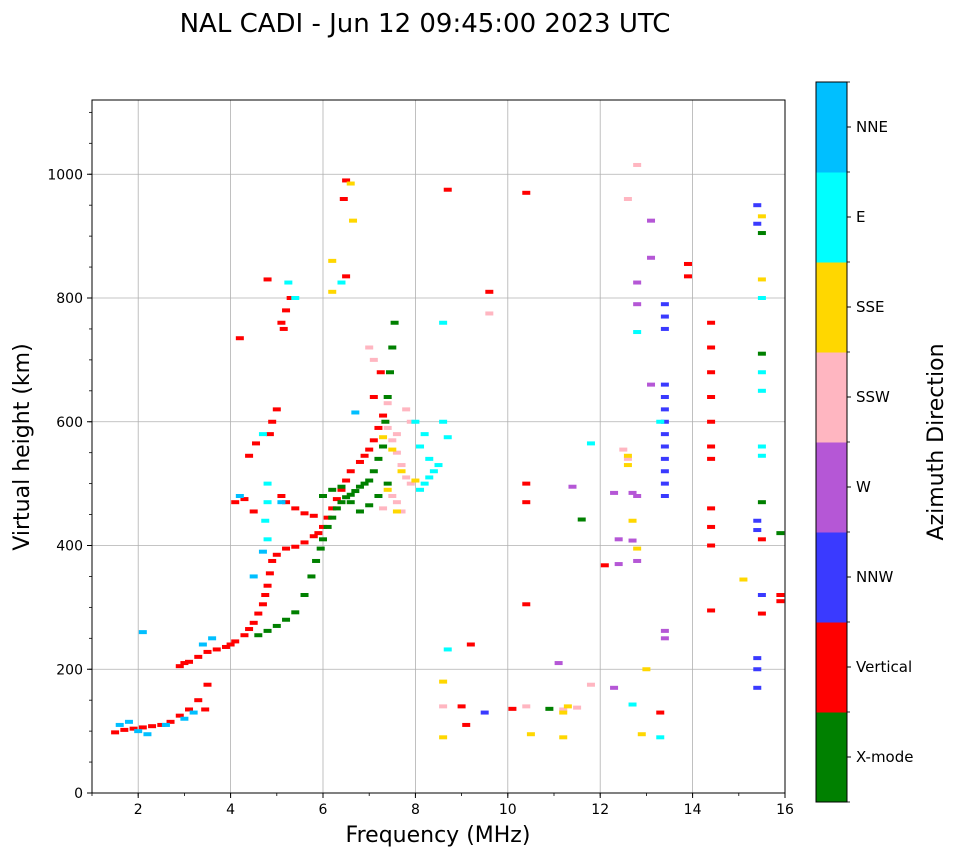  I want to click on y-tick-label: 800, so click(69, 299).